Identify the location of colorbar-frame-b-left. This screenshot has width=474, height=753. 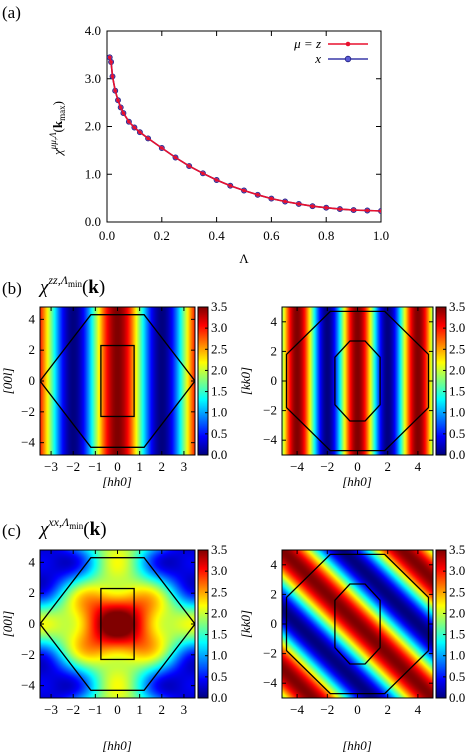
(203, 381).